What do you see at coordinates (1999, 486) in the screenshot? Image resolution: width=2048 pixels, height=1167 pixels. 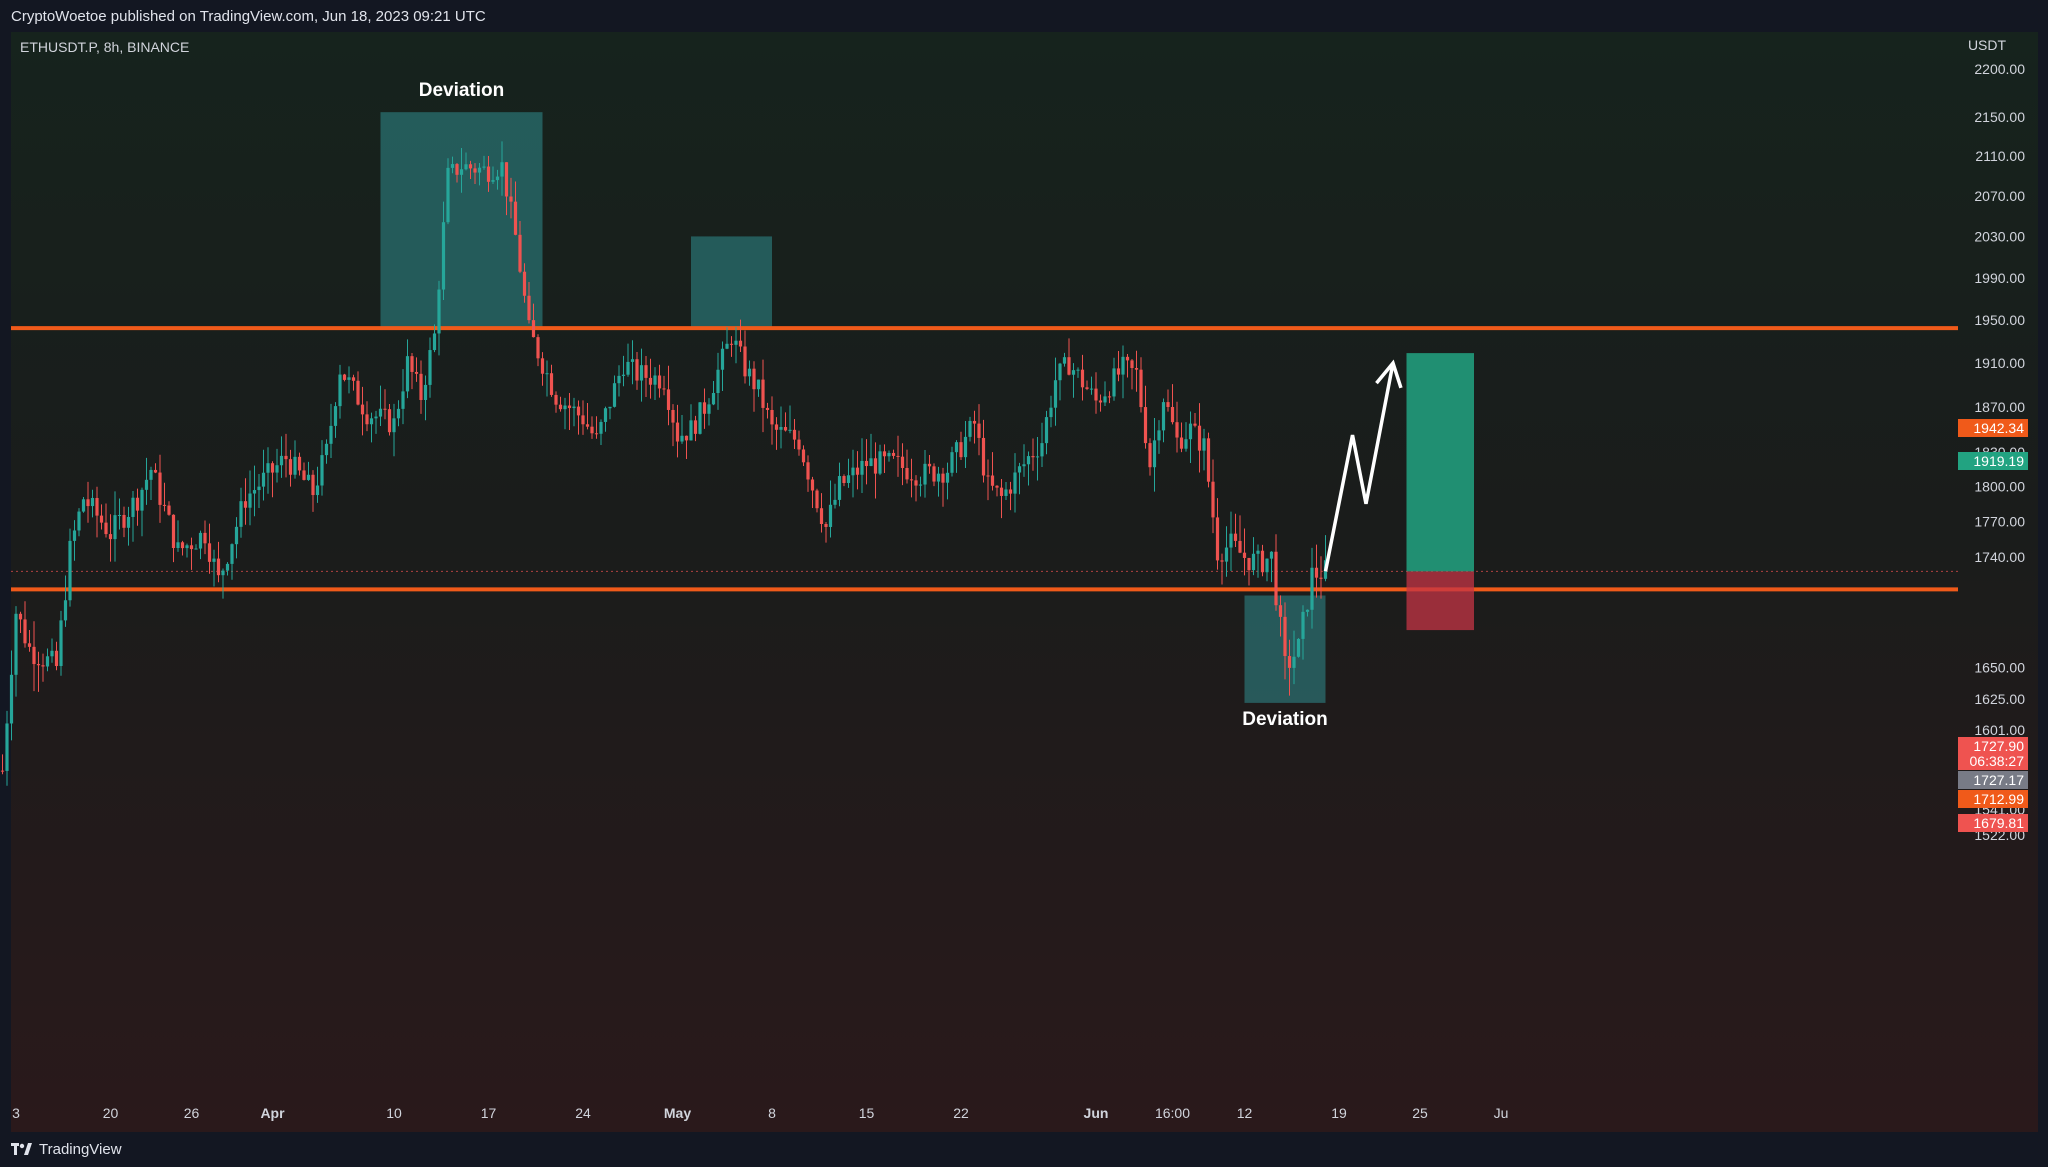 I see `price-tick-label: 1800.00` at bounding box center [1999, 486].